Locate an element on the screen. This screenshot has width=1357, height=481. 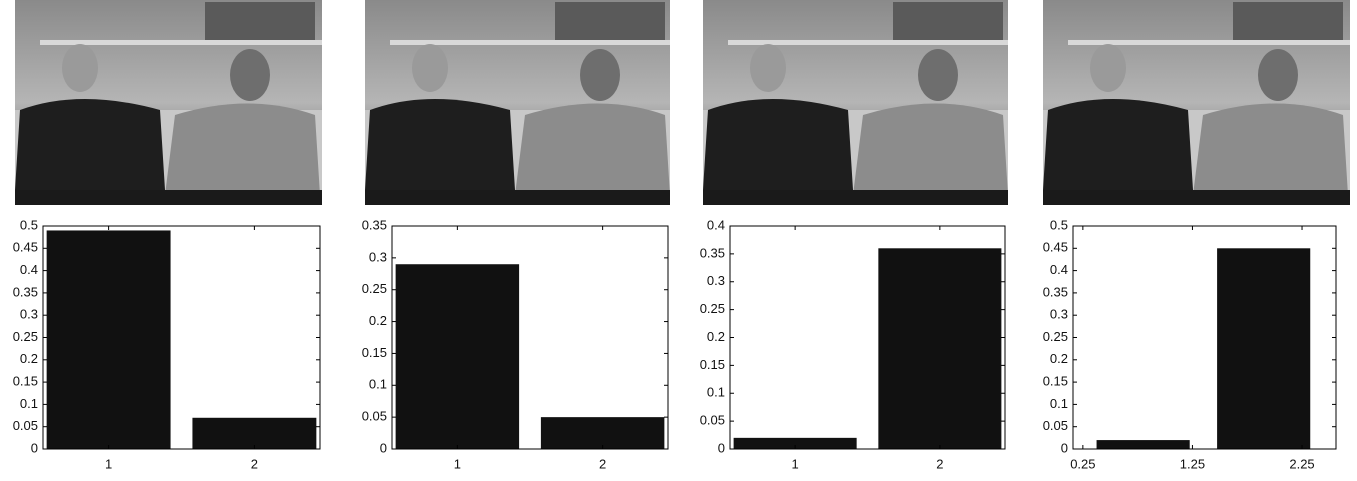
bar-chart: 0 0.05 0.1 0.15 0.2 0.25 0.3 0.35 1 2 is located at coordinates (515, 344).